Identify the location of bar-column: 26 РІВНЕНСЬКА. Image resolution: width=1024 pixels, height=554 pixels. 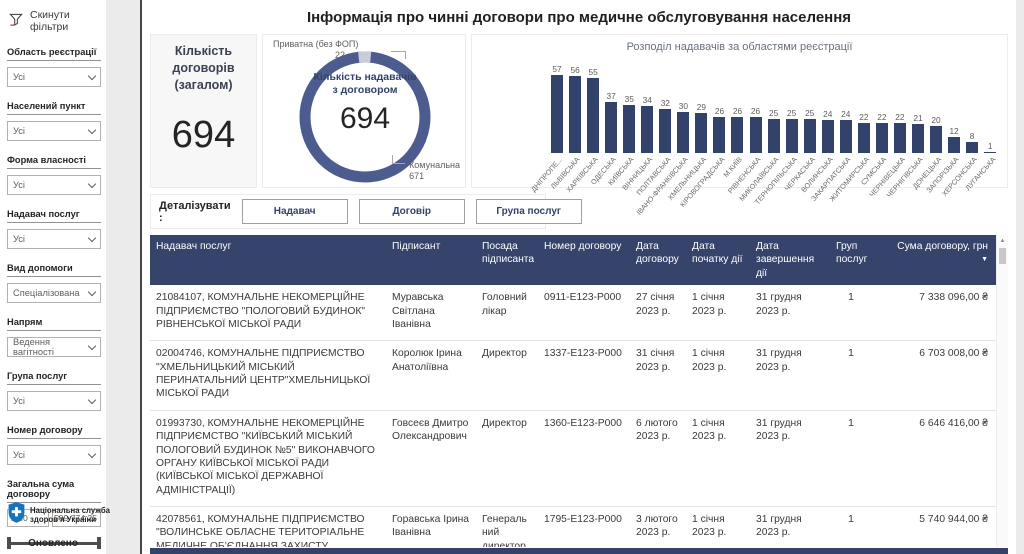
(745, 128).